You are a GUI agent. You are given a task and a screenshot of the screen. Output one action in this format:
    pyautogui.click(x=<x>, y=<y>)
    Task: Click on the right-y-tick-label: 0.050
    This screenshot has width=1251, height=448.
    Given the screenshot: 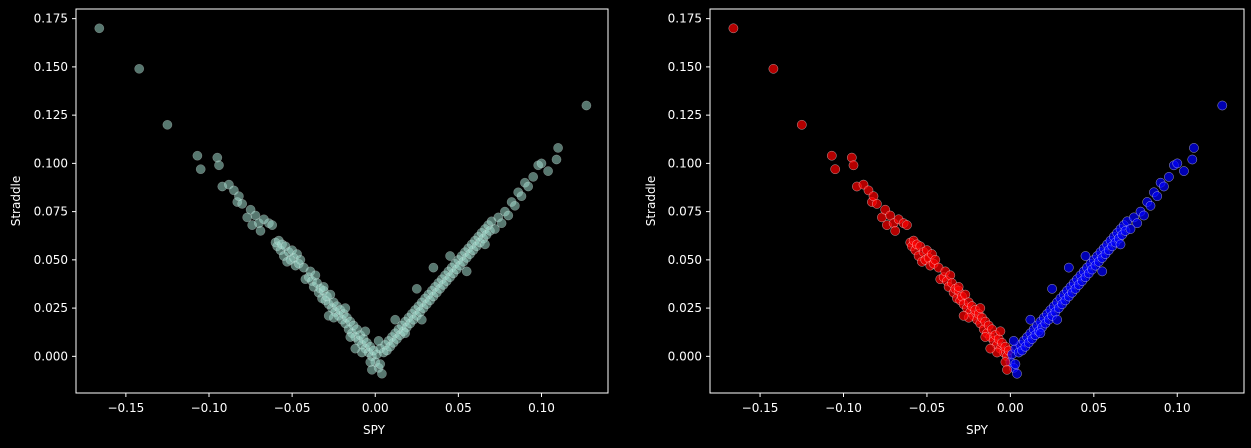 What is the action you would take?
    pyautogui.click(x=685, y=260)
    